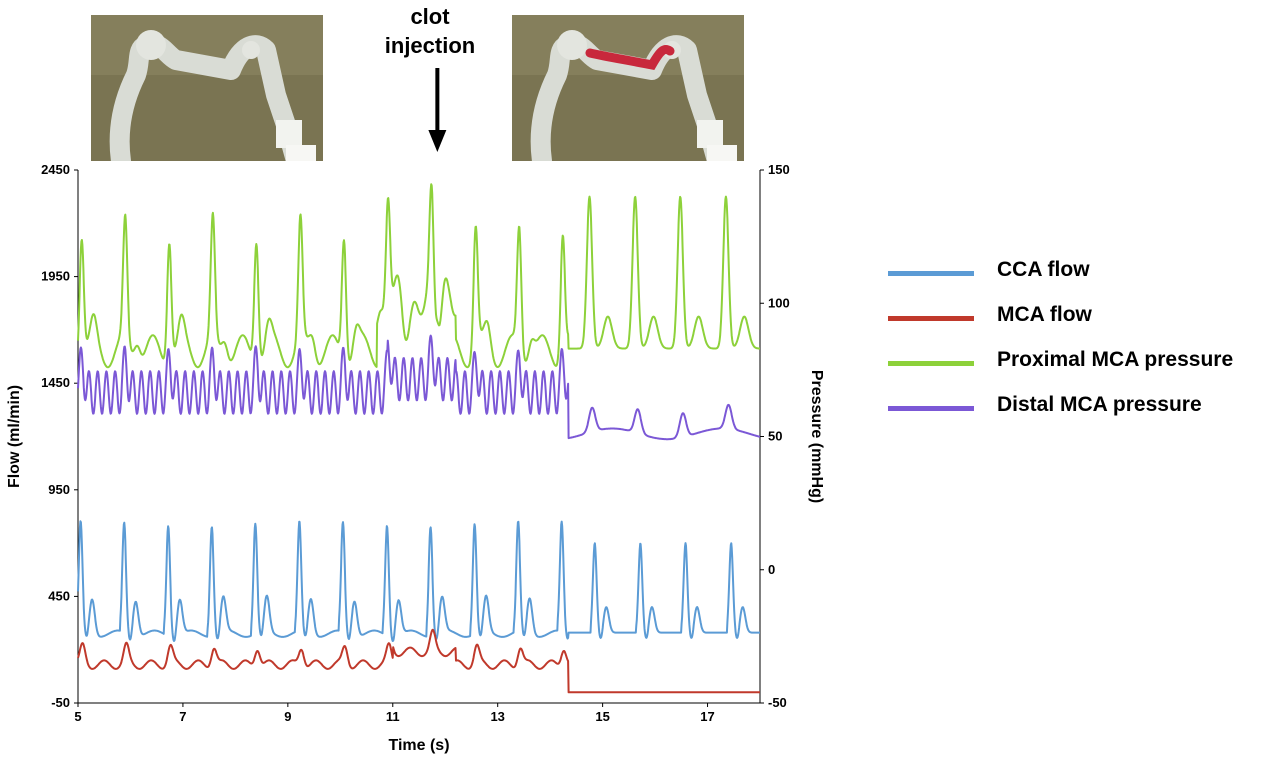 Image resolution: width=1280 pixels, height=759 pixels. What do you see at coordinates (931, 363) in the screenshot?
I see `legend-swatch-proximal-pressure` at bounding box center [931, 363].